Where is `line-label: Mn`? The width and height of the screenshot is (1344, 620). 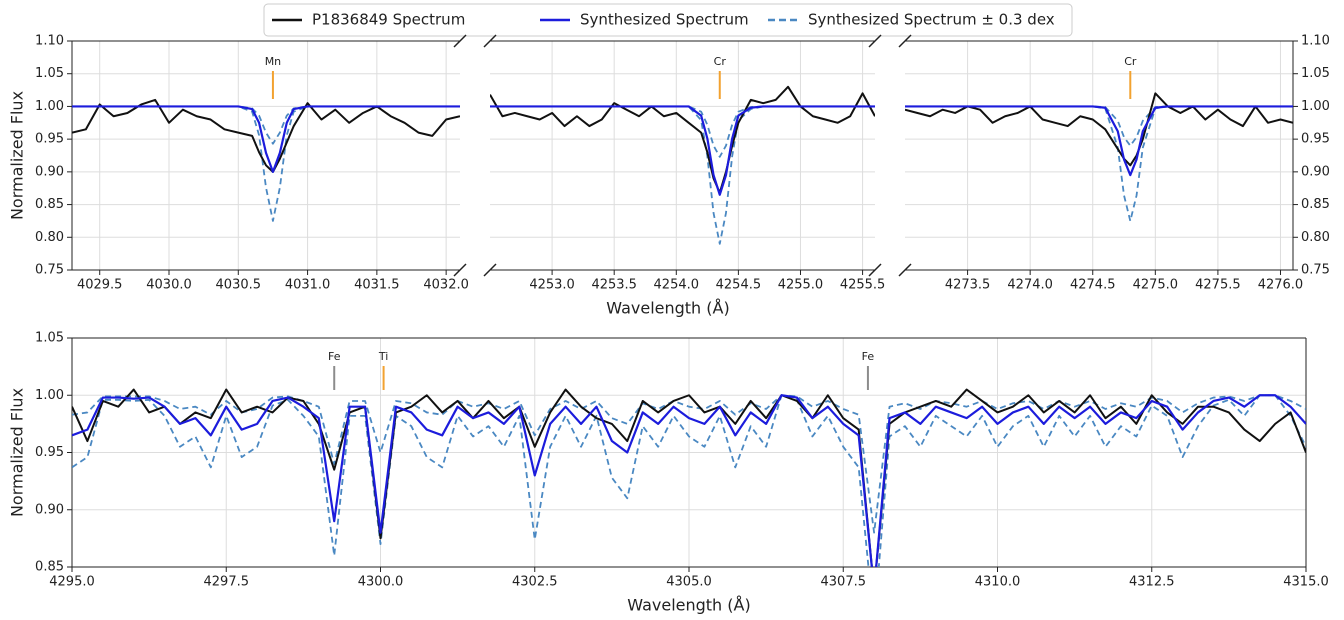
line-label: Mn is located at coordinates (273, 61).